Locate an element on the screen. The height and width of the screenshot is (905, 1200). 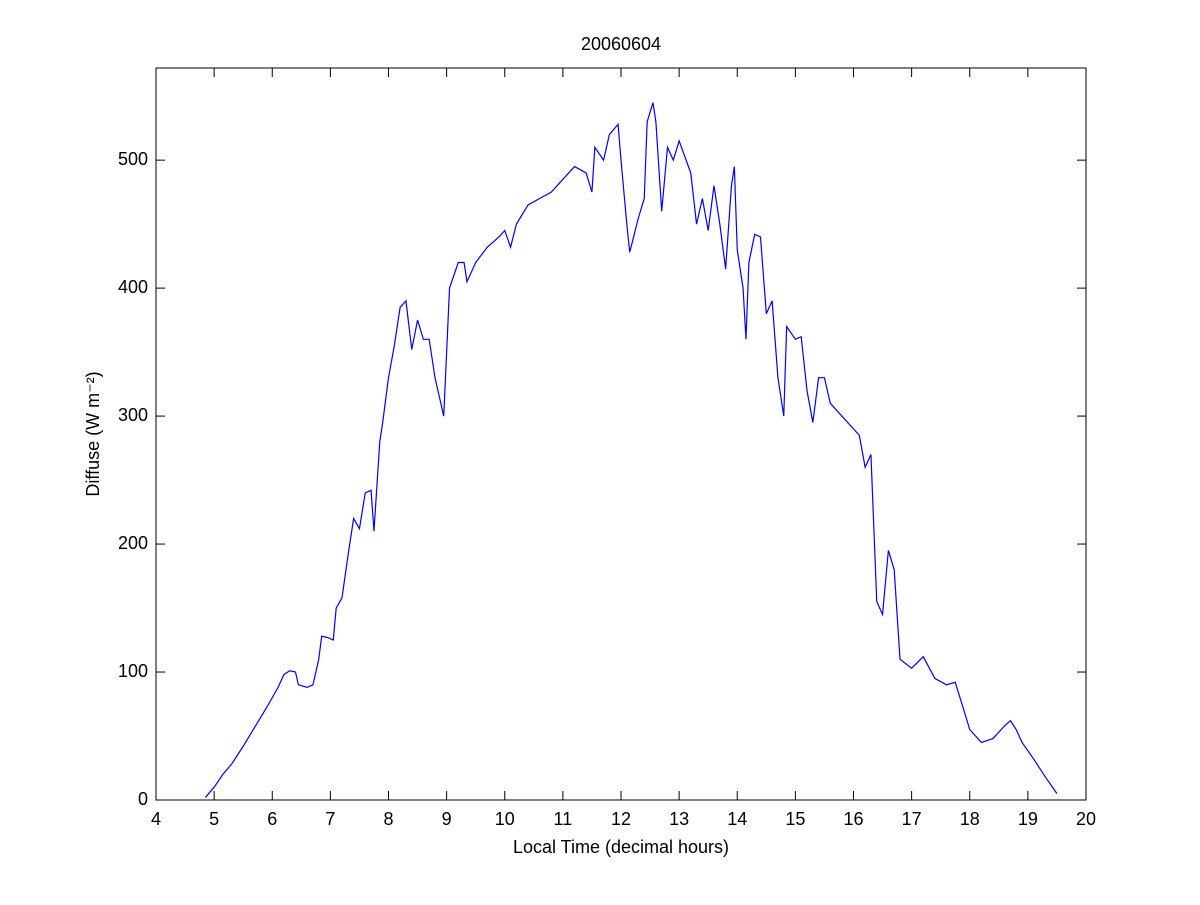
y-tick-label: 400 is located at coordinates (133, 287).